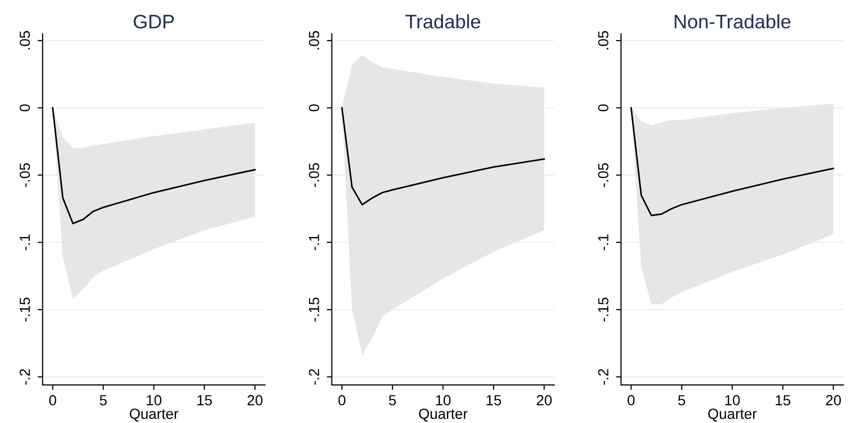 This screenshot has width=852, height=423. What do you see at coordinates (442, 21) in the screenshot?
I see `chart-title: Tradable` at bounding box center [442, 21].